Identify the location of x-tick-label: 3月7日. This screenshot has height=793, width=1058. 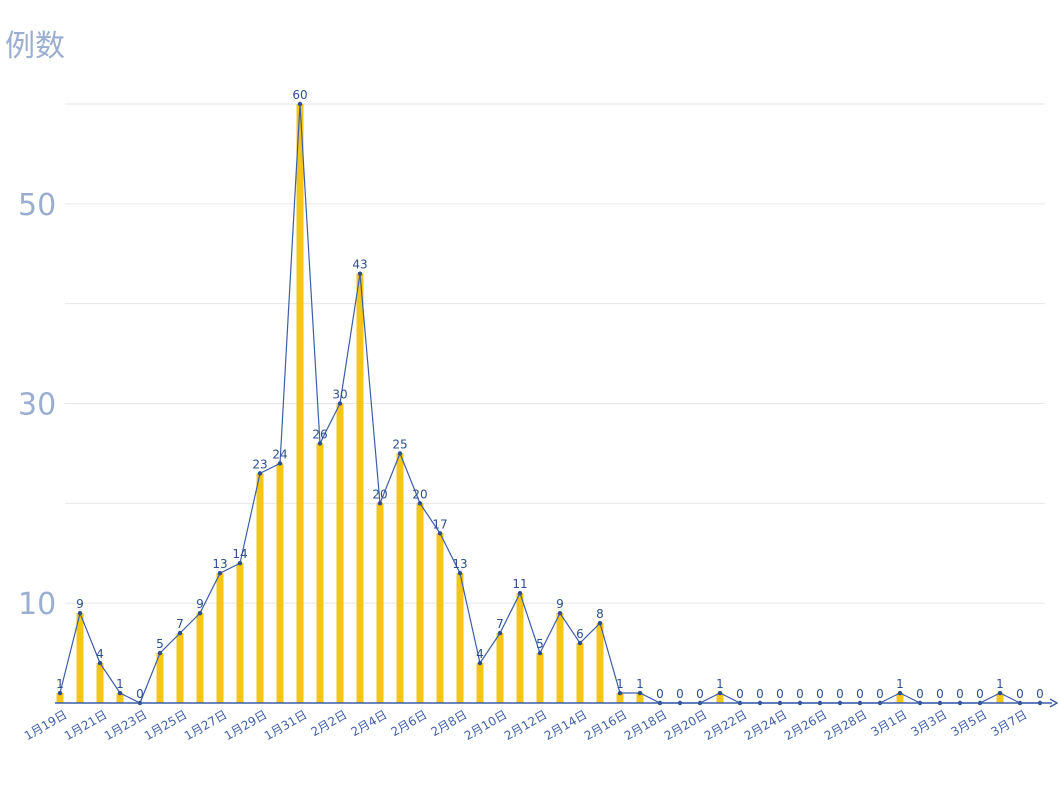
(1008, 723).